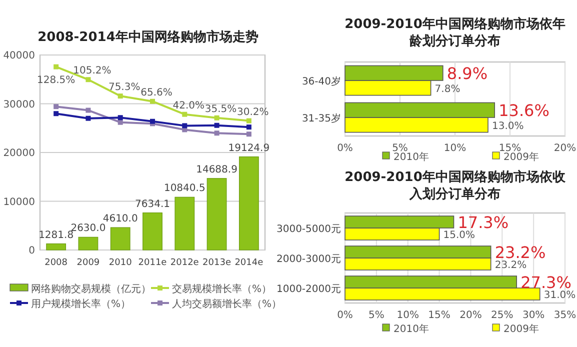 This screenshot has height=347, width=577. What do you see at coordinates (222, 289) in the screenshot?
I see `legend-label: 交易规模增长率（%）` at bounding box center [222, 289].